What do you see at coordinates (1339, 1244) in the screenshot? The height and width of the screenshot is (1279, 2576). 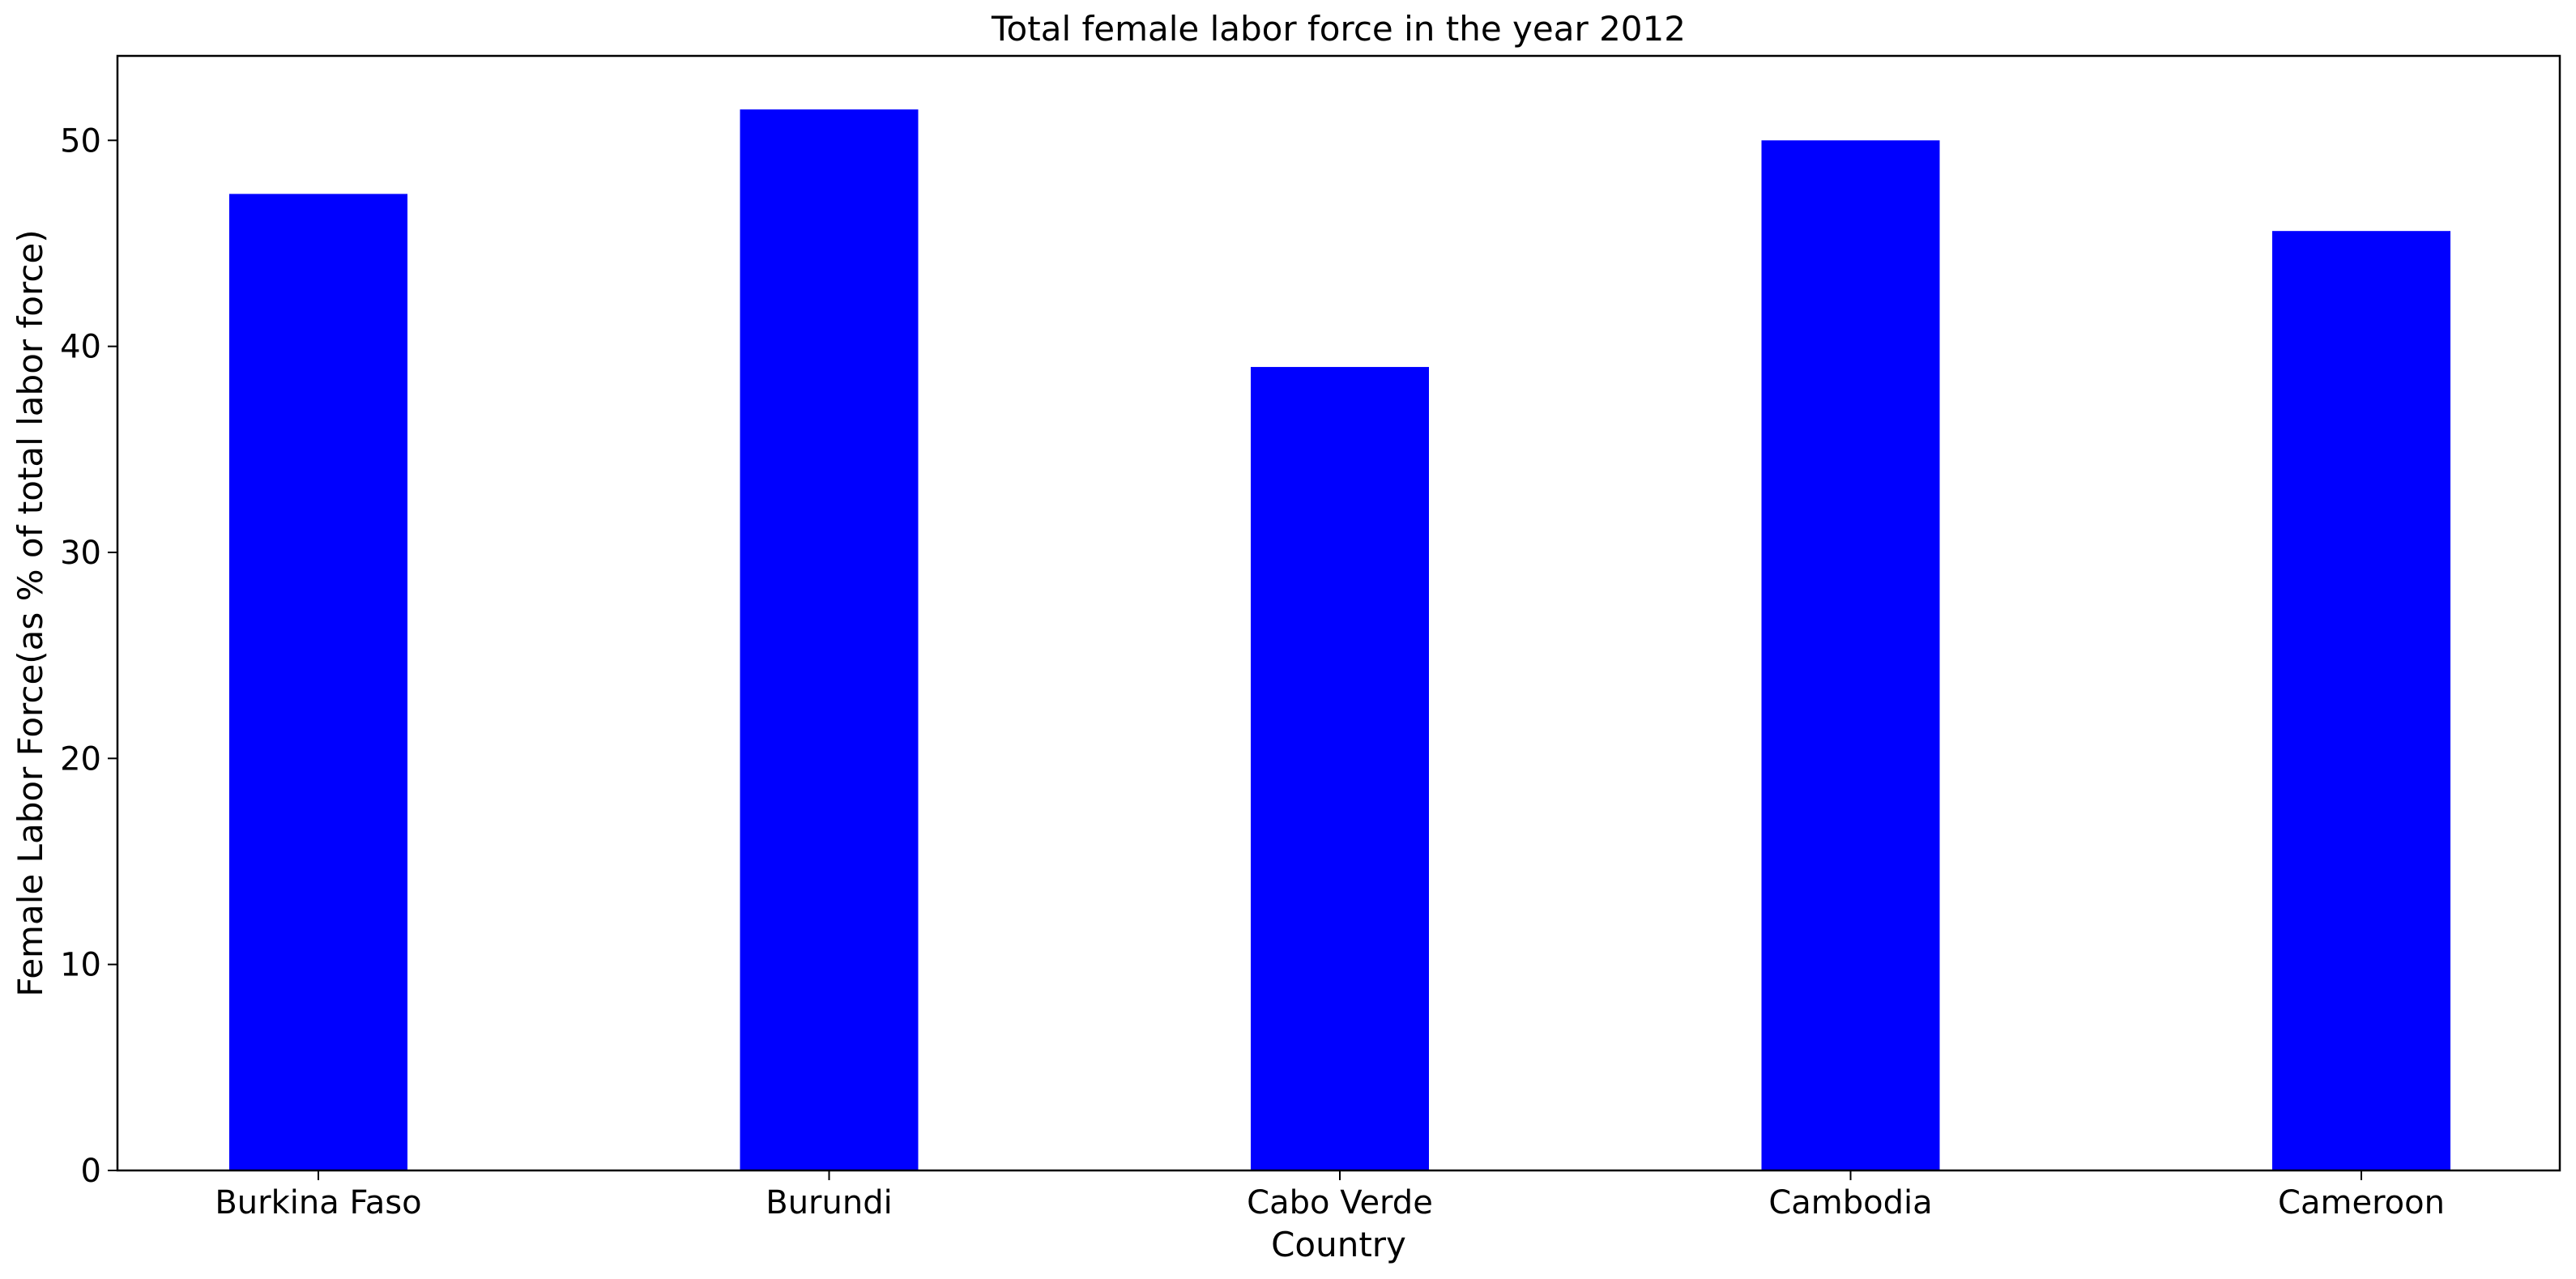 I see `x-axis-label: Country` at bounding box center [1339, 1244].